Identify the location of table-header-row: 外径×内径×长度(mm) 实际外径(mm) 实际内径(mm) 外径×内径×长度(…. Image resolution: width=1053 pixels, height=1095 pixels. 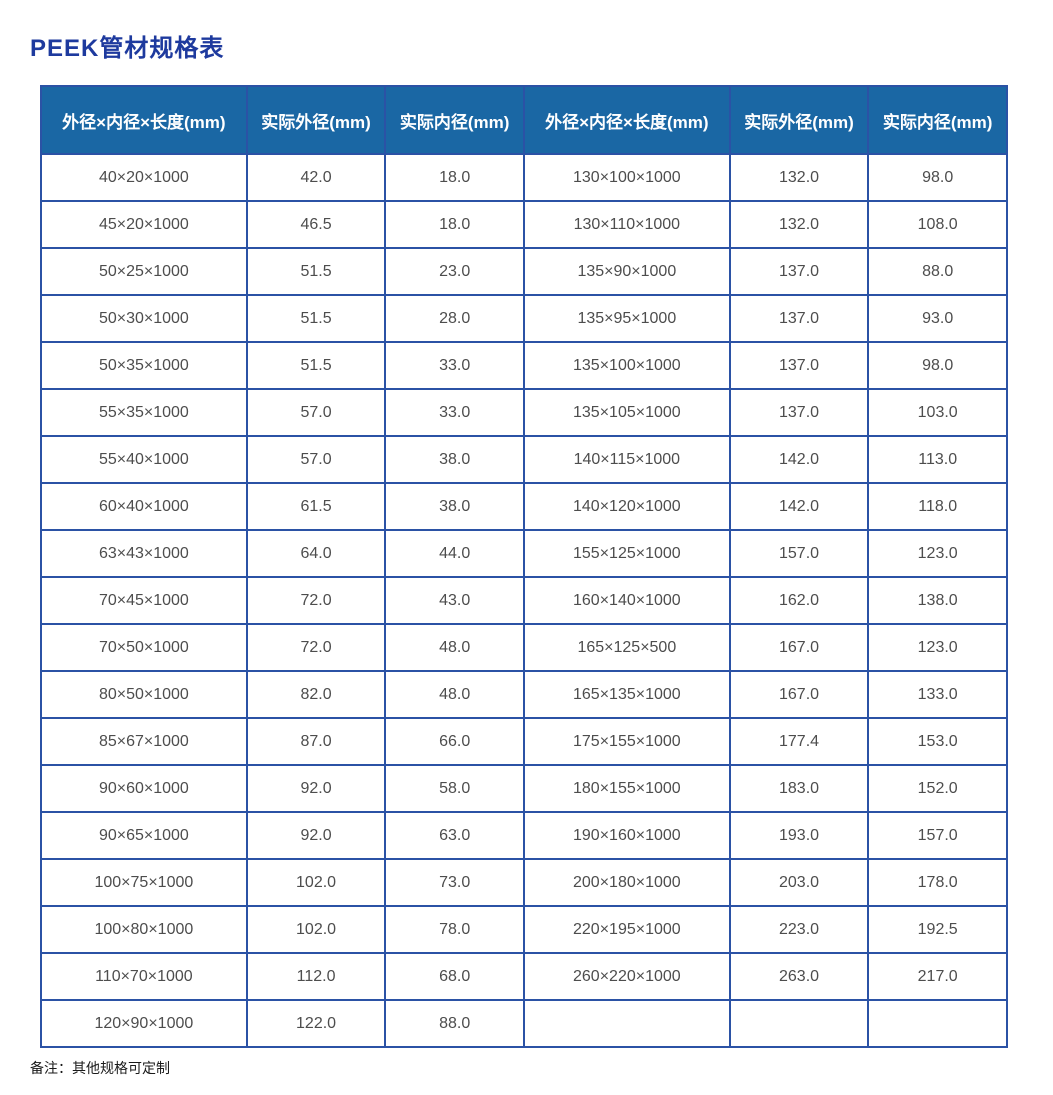
(524, 120).